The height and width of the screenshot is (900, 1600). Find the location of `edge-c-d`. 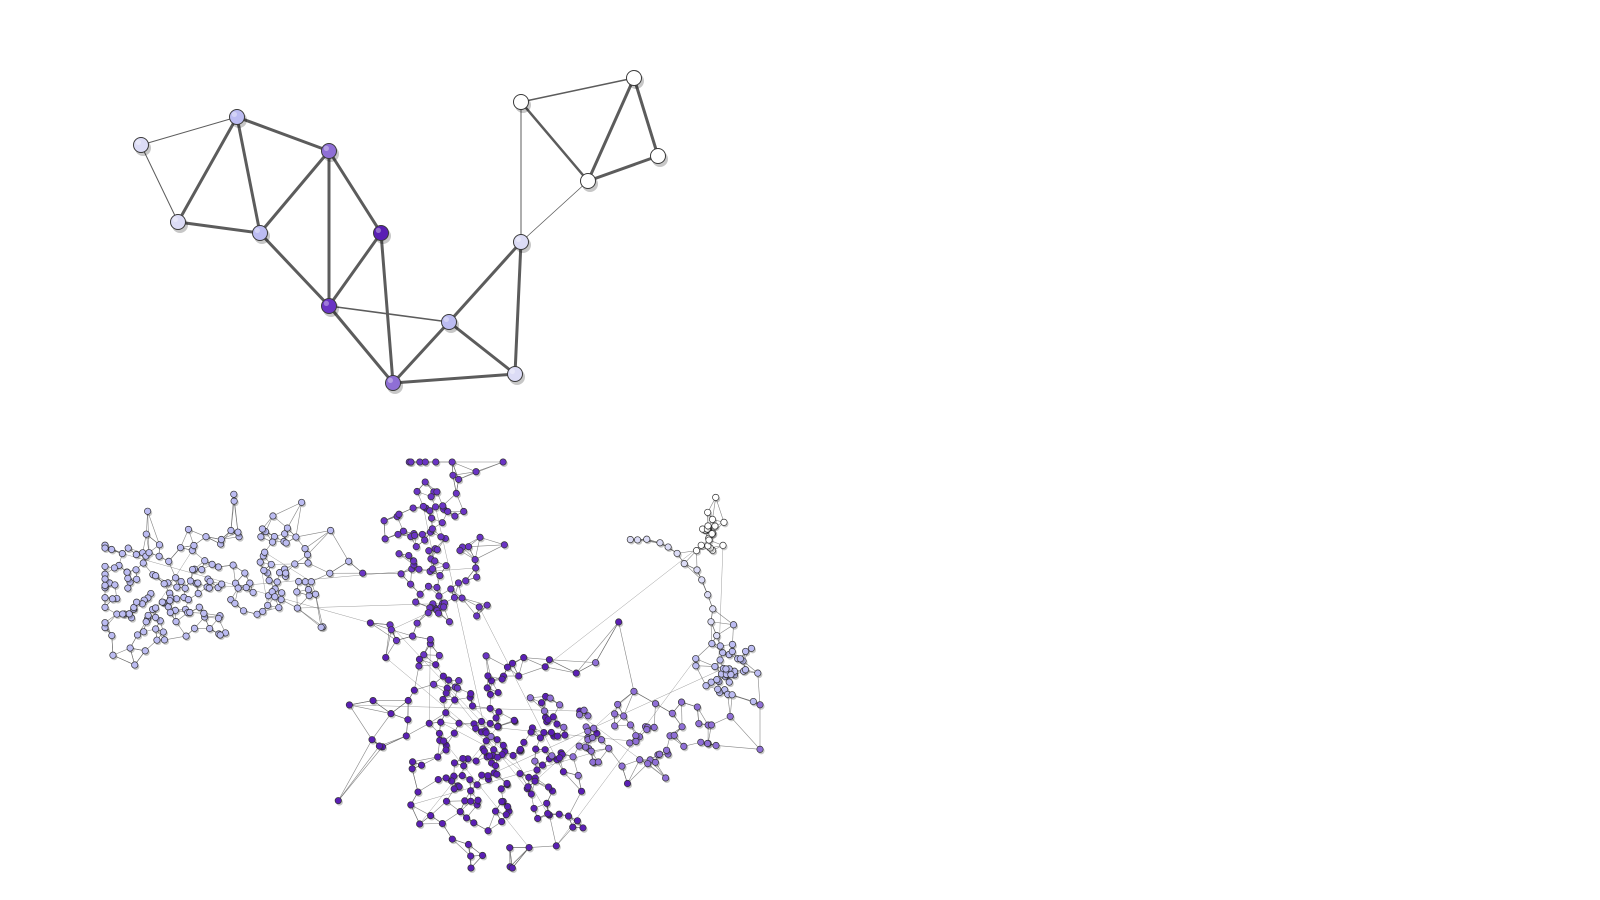

edge-c-d is located at coordinates (219, 227).